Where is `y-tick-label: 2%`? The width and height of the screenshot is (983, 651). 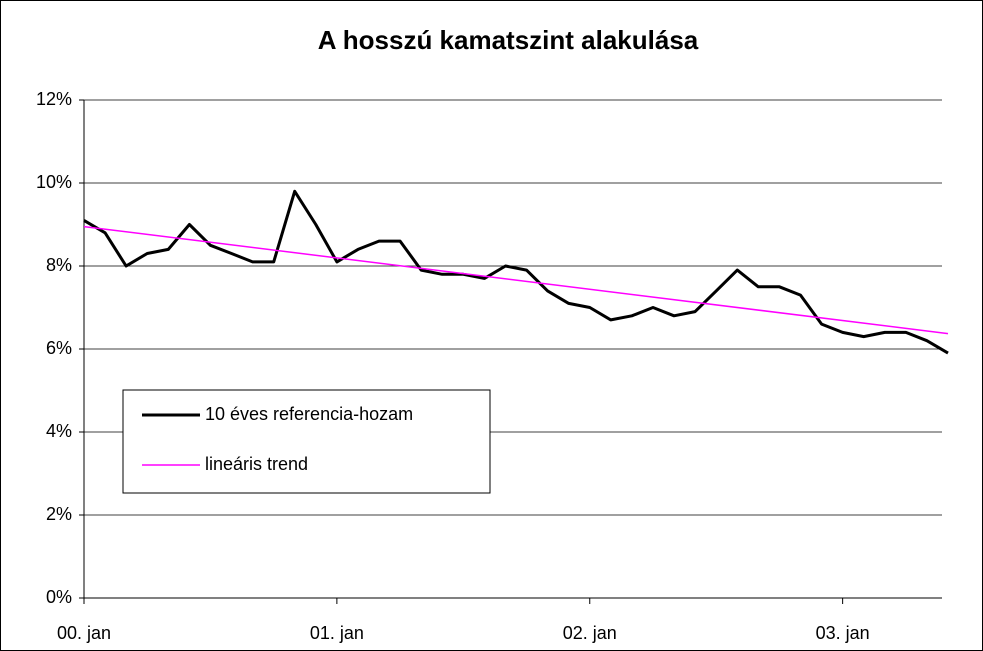
y-tick-label: 2% is located at coordinates (59, 514).